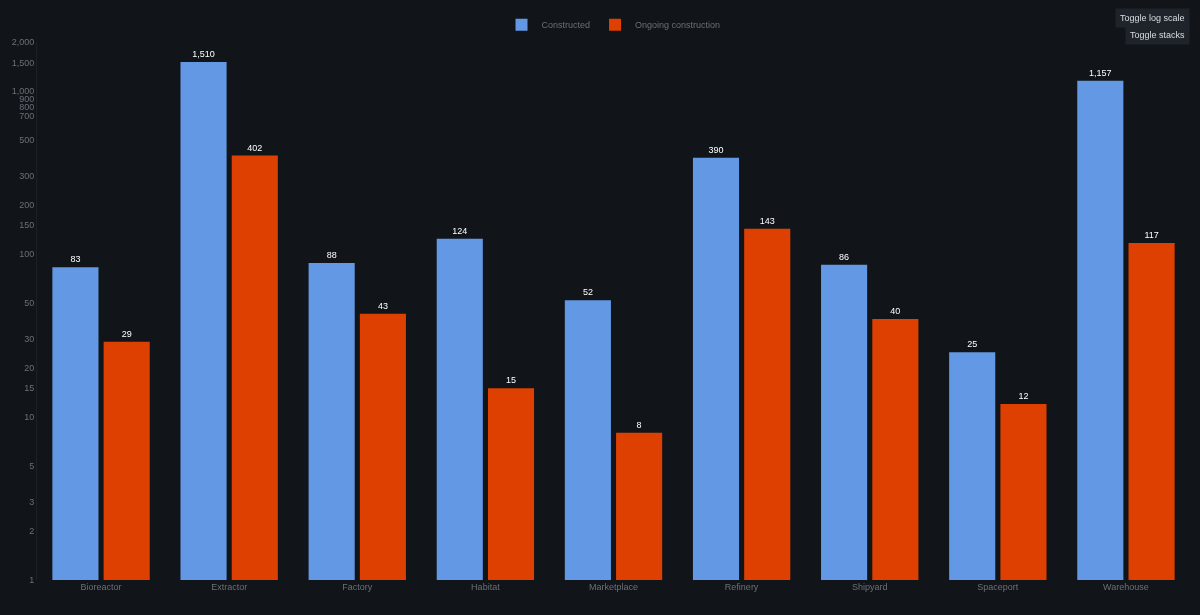 The height and width of the screenshot is (615, 1200). I want to click on y-tick-label: 50, so click(29, 303).